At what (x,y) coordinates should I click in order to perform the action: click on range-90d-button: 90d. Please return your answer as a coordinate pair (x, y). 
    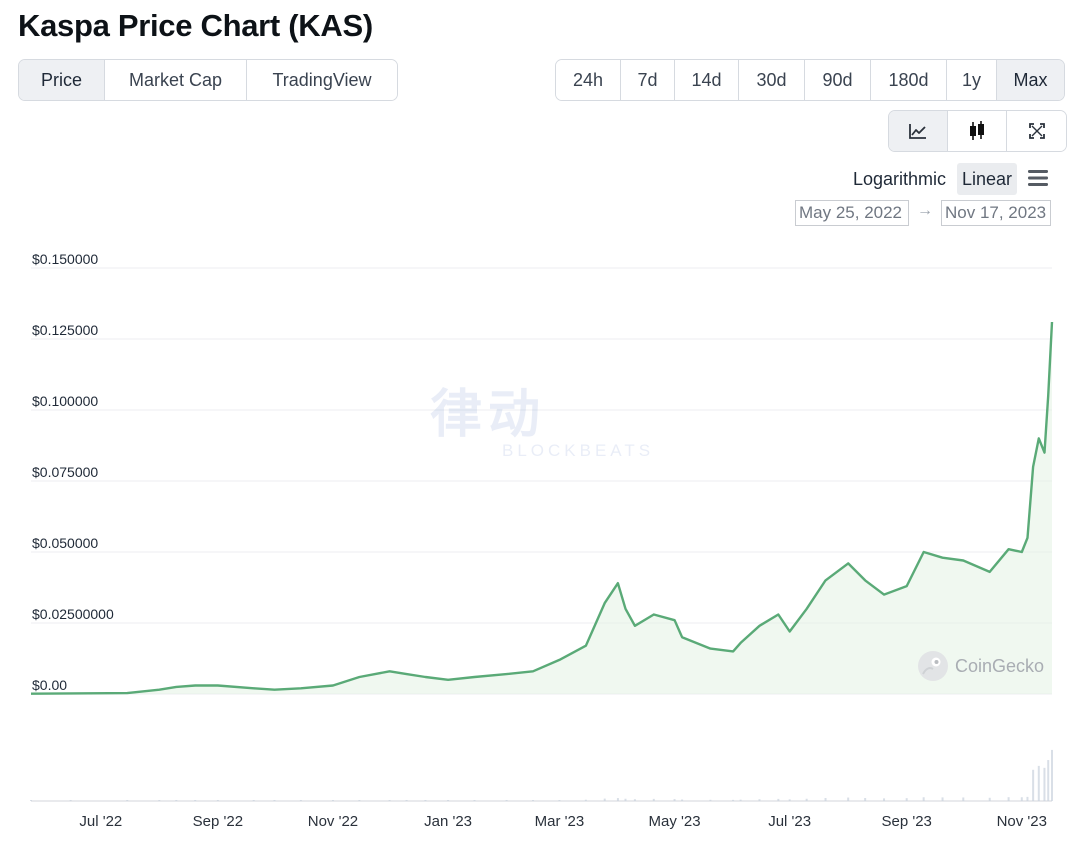
    Looking at the image, I should click on (838, 80).